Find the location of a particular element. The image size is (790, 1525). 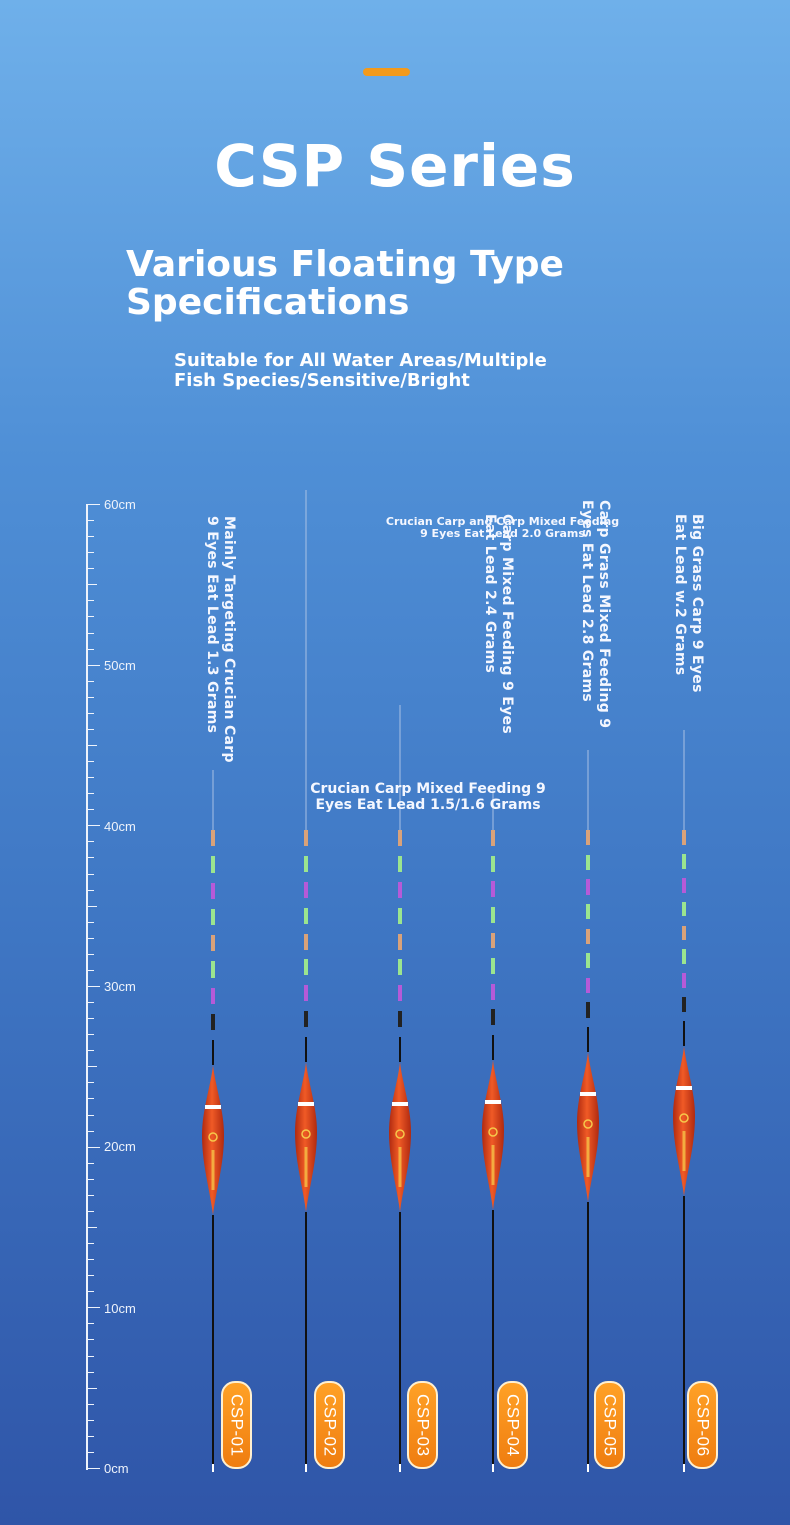

page-title: CSP Series is located at coordinates (395, 166).